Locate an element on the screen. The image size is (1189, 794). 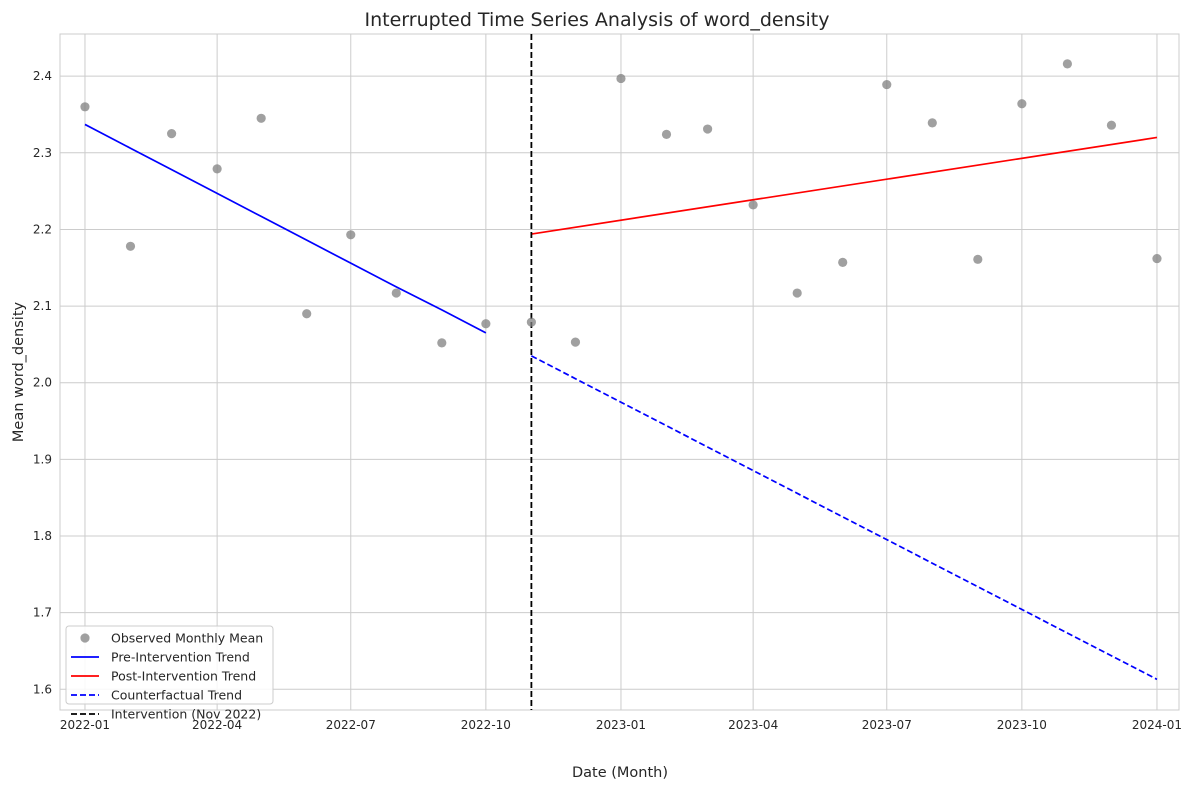
y-tick-label: 1.9 is located at coordinates (42, 459).